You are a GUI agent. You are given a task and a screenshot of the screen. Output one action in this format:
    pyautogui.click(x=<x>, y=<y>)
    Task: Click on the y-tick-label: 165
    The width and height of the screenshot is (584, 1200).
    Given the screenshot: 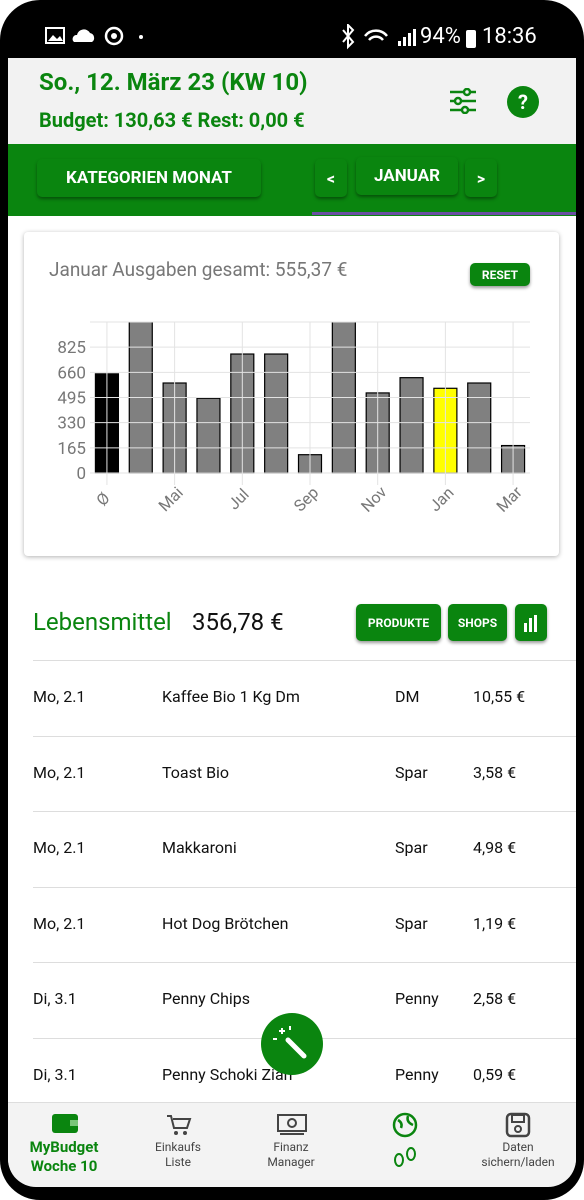 What is the action you would take?
    pyautogui.click(x=71, y=449)
    